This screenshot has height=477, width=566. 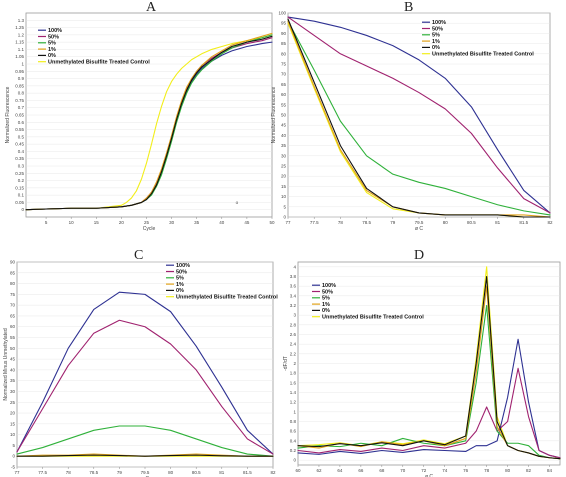 I want to click on y-tick-label: 0.5, so click(x=21, y=136).